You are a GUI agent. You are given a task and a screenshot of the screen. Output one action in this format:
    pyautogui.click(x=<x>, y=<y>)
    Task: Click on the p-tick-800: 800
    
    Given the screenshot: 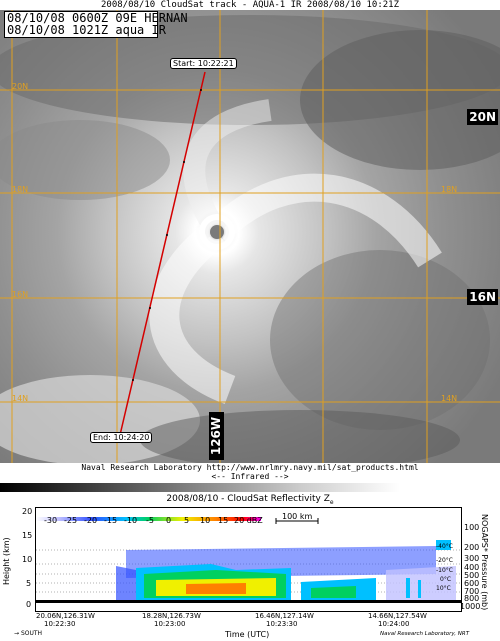 What is the action you would take?
    pyautogui.click(x=472, y=598)
    